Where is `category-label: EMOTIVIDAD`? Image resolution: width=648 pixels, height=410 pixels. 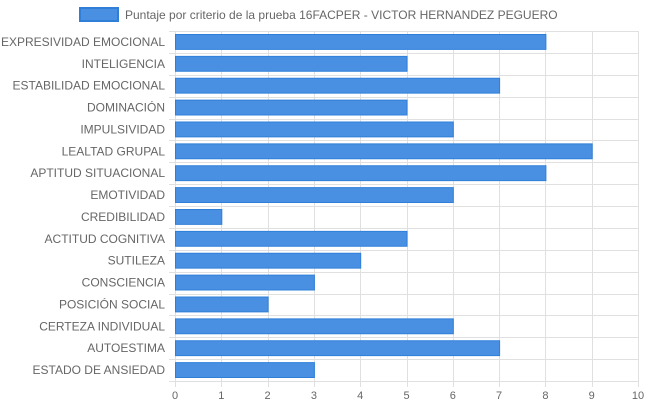
category-label: EMOTIVIDAD is located at coordinates (127, 195).